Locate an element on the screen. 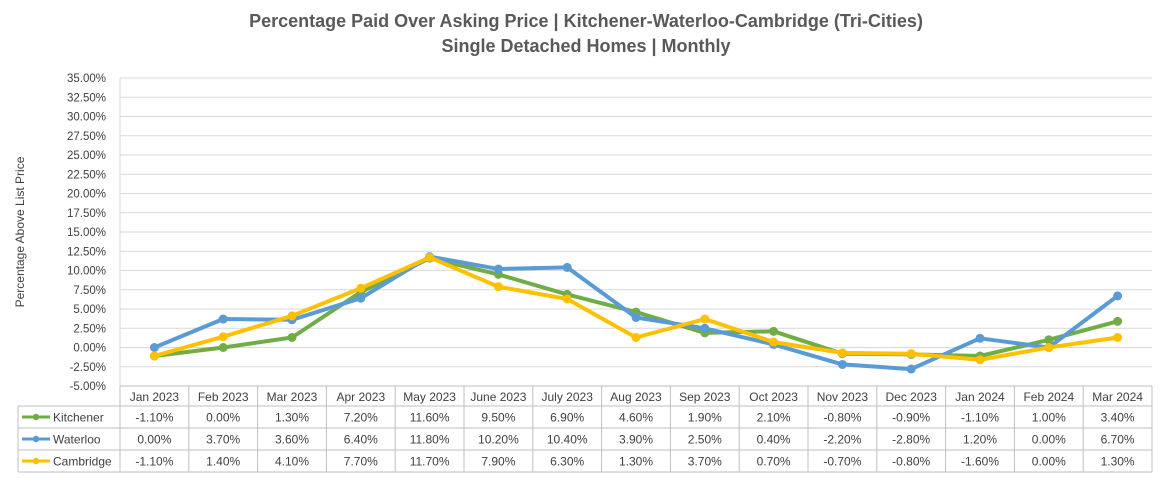 The image size is (1162, 478). data-table-value: 1.20% is located at coordinates (980, 440).